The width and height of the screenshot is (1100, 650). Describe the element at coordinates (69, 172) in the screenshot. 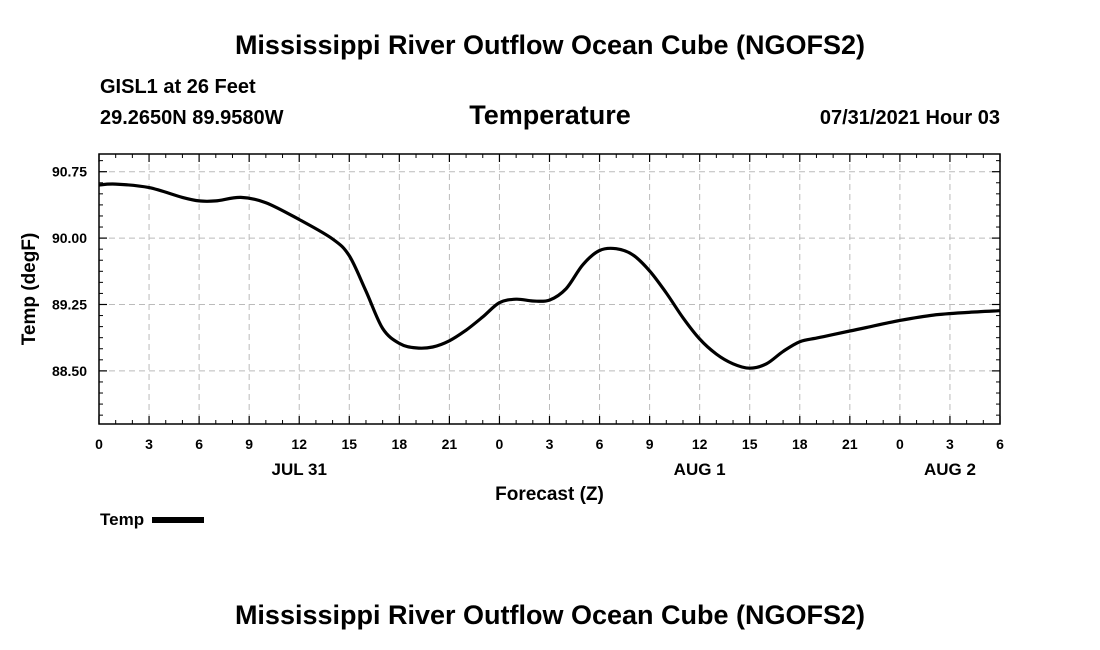

I see `y-tick-label: 90.75` at that location.